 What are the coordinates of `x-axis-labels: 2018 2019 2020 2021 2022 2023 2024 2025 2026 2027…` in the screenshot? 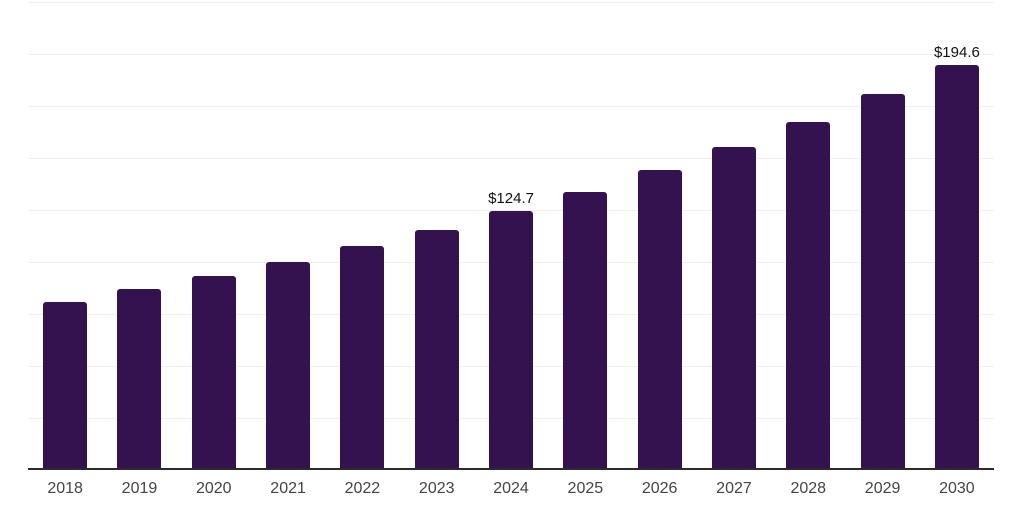 It's located at (511, 484).